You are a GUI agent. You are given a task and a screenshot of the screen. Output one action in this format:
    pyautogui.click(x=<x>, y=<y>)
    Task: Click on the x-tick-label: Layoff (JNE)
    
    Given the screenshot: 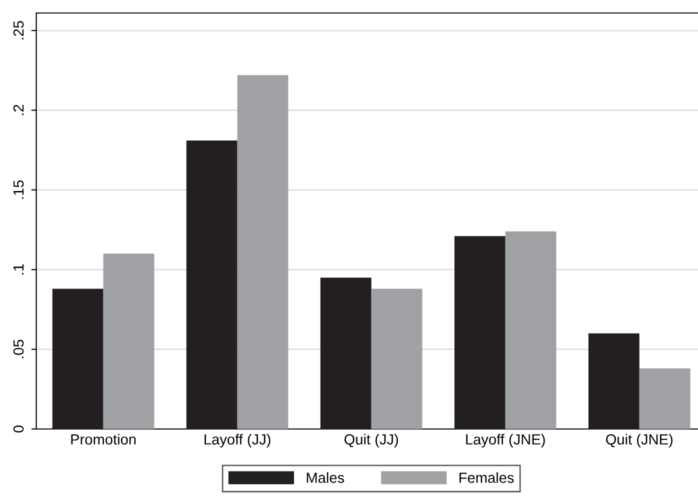 What is the action you would take?
    pyautogui.click(x=505, y=441)
    